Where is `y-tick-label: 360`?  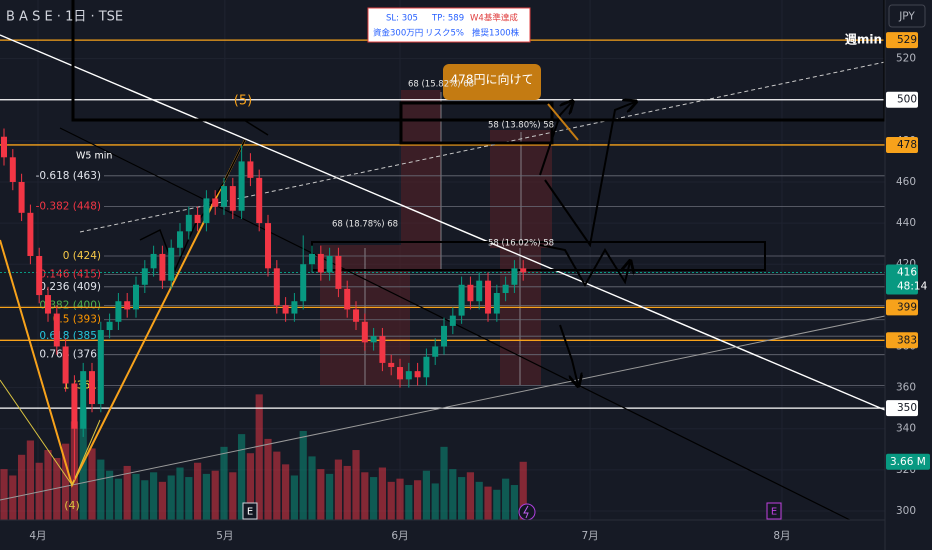 y-tick-label: 360 is located at coordinates (906, 388).